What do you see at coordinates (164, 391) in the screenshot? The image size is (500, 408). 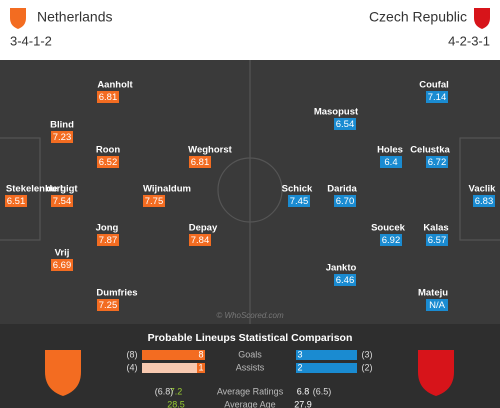 I see `home-total: (6.8)` at bounding box center [164, 391].